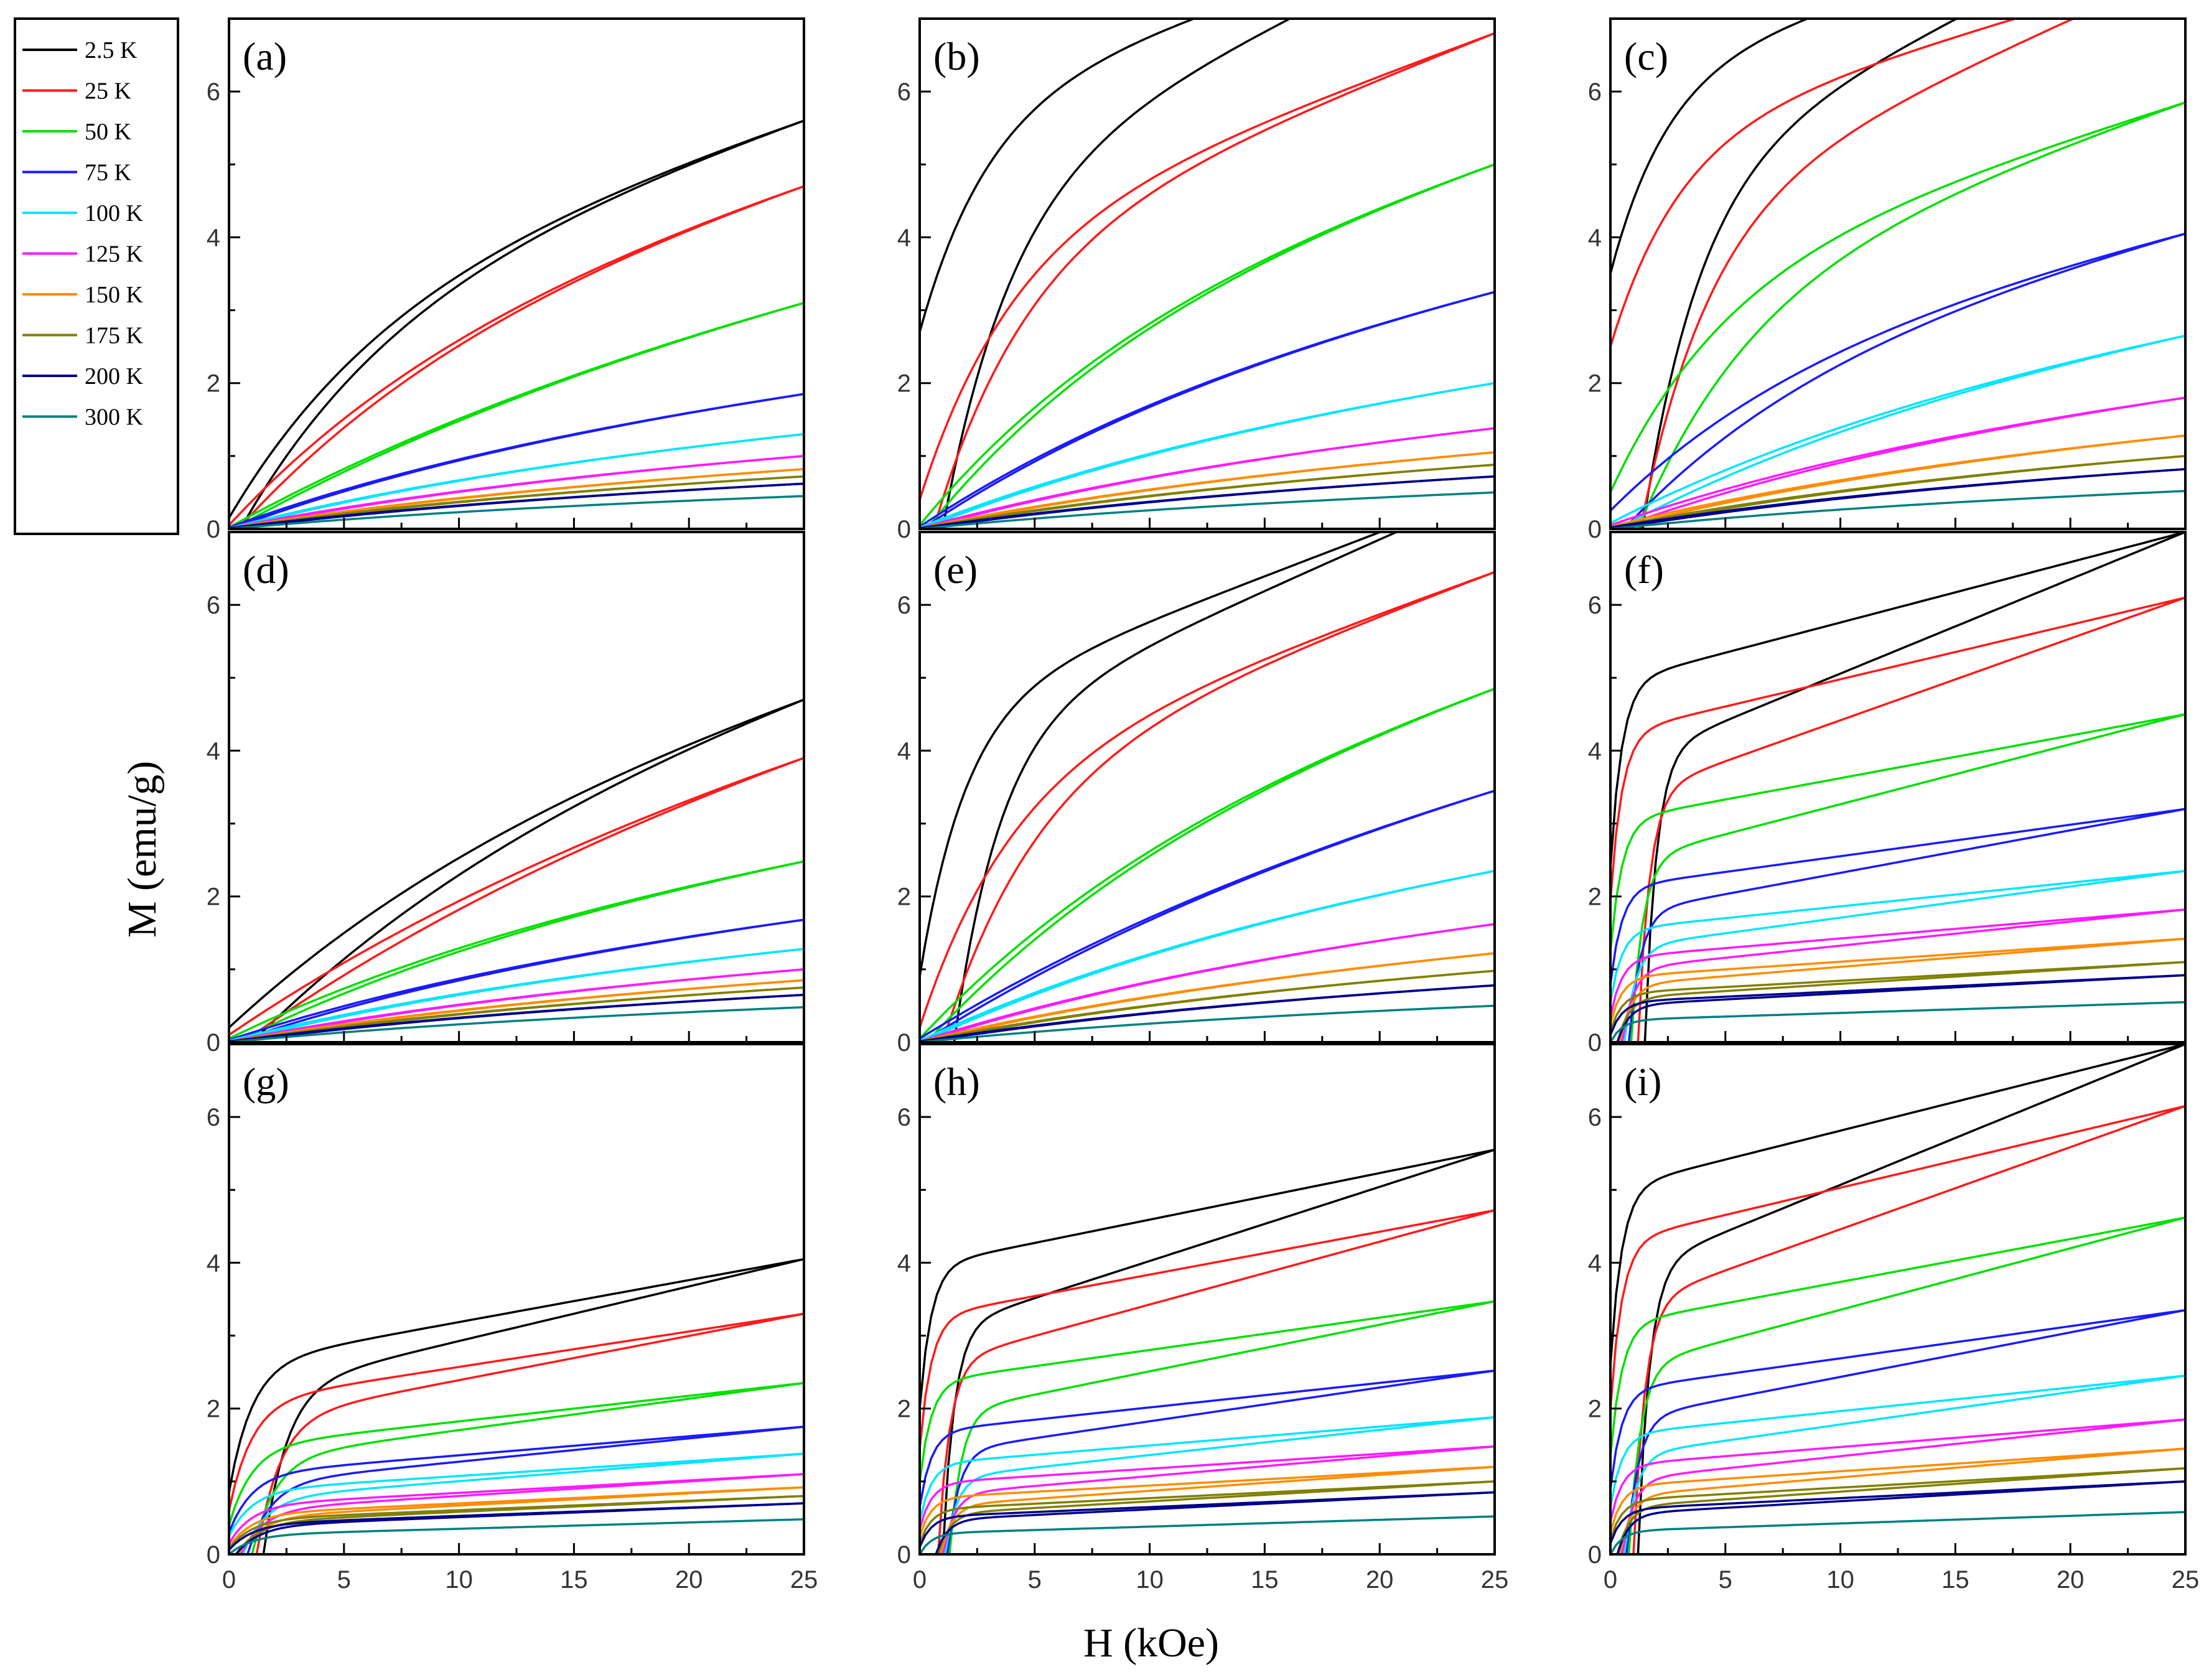 The height and width of the screenshot is (1680, 2209). What do you see at coordinates (142, 849) in the screenshot?
I see `y-axis-title: M (emu/g)` at bounding box center [142, 849].